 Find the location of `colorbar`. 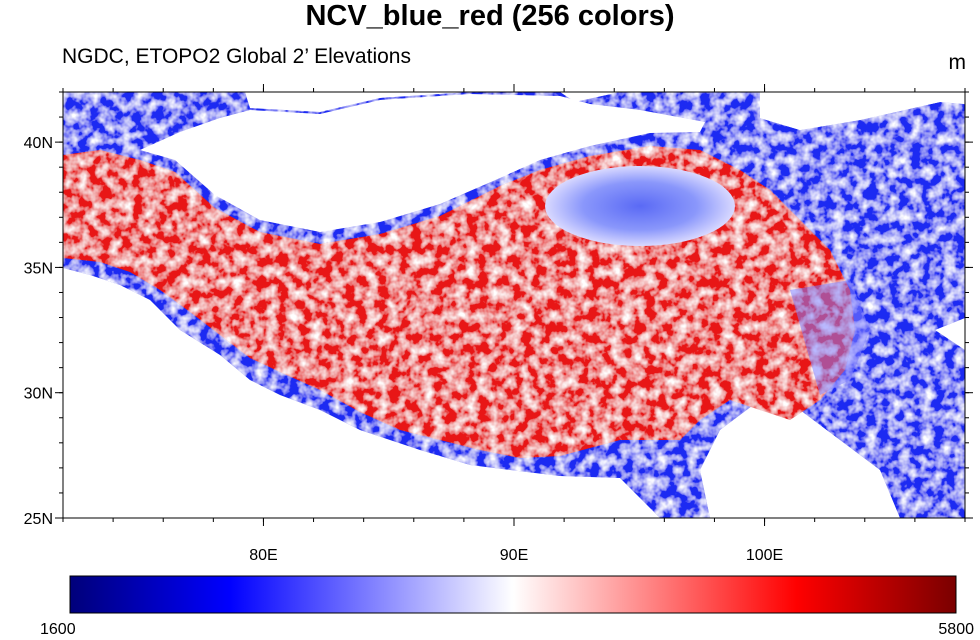

colorbar is located at coordinates (513, 594).